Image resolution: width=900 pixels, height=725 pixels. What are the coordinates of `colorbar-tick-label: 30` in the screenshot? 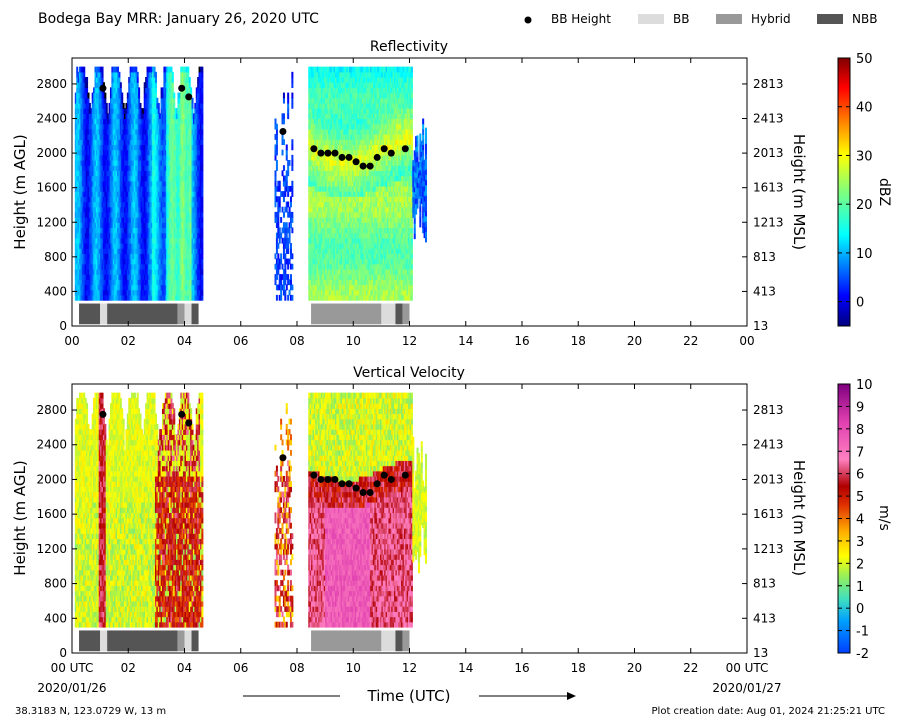 It's located at (864, 156).